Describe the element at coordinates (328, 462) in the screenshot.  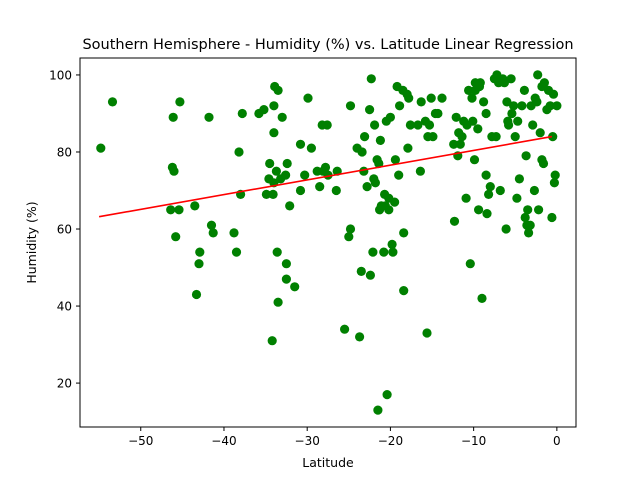
I see `x-axis-label: Latitude` at that location.